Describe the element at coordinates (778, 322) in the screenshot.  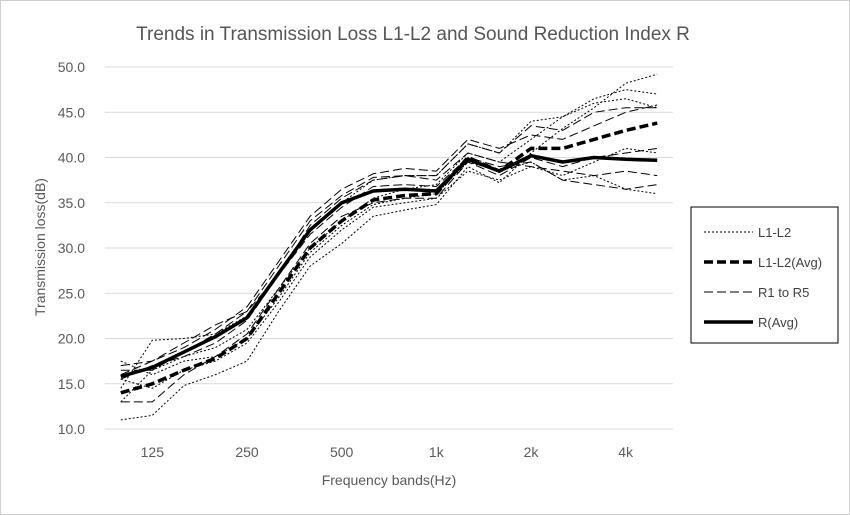
I see `legend-label-3: R(Avg)` at that location.